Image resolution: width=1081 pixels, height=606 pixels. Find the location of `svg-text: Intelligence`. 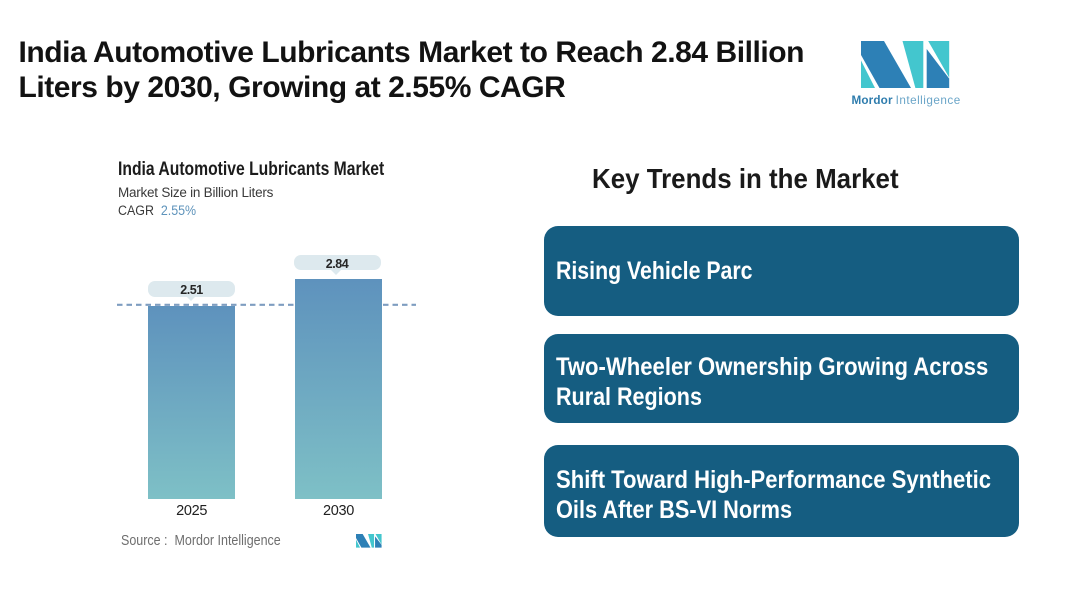

svg-text: Intelligence is located at coordinates (928, 100).